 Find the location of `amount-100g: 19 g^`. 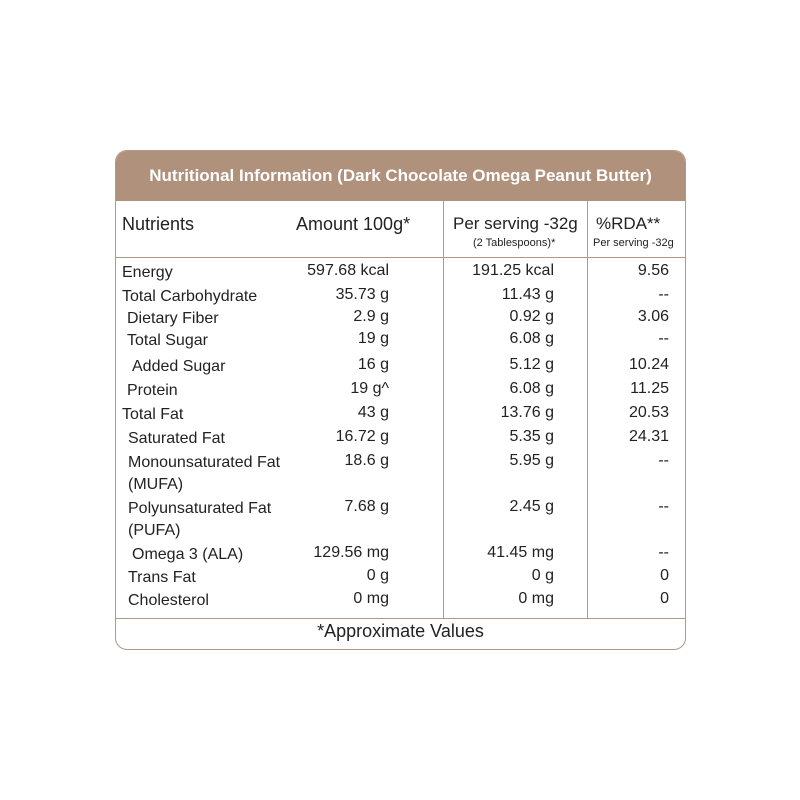

amount-100g: 19 g^ is located at coordinates (369, 388).